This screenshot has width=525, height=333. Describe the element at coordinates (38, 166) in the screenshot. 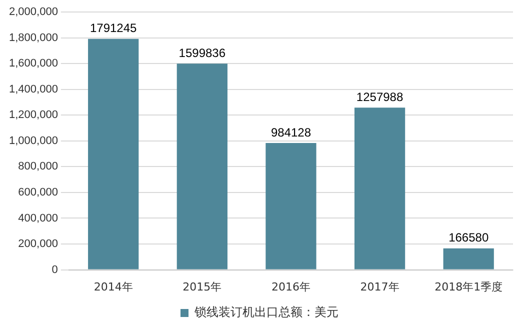

I see `y-tick-label: 800,000` at that location.